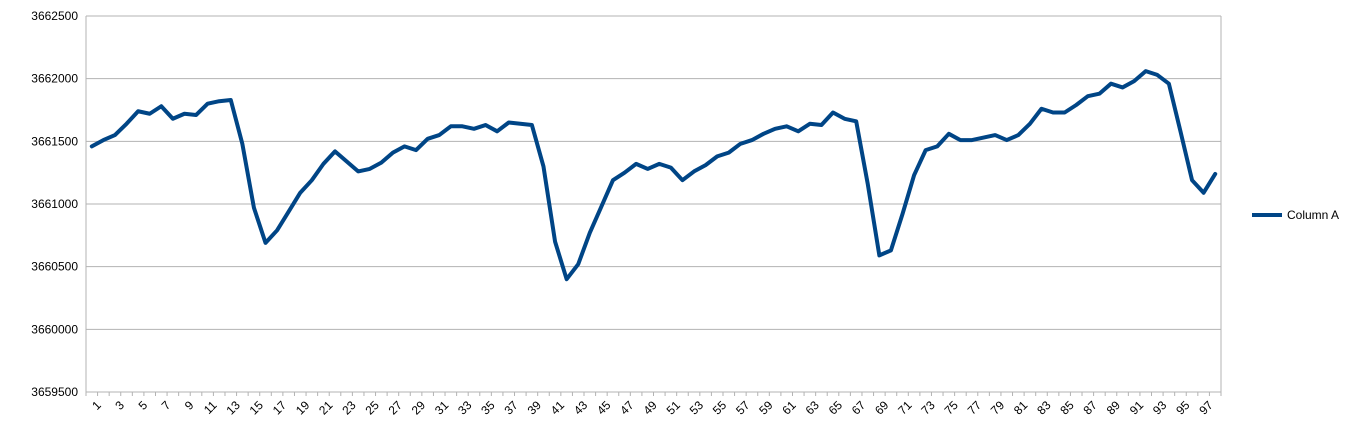 This screenshot has width=1355, height=430. Describe the element at coordinates (96, 405) in the screenshot. I see `x-tick-label: 1` at that location.